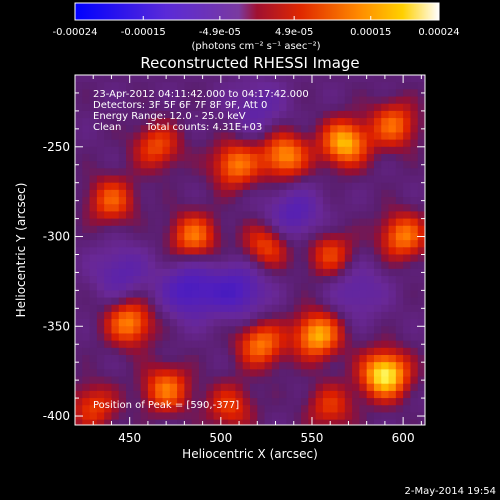  I want to click on footer-date: 2-May-2014 19:54, so click(450, 491).